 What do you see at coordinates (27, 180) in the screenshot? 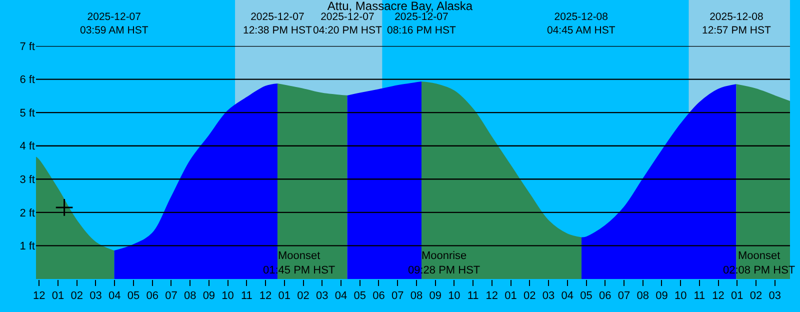
I see `y-tick-label: 3 ft` at bounding box center [27, 180].